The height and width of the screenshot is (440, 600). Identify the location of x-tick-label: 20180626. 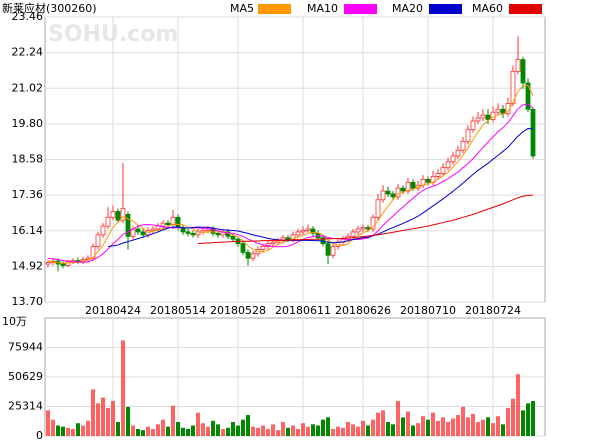
(363, 310).